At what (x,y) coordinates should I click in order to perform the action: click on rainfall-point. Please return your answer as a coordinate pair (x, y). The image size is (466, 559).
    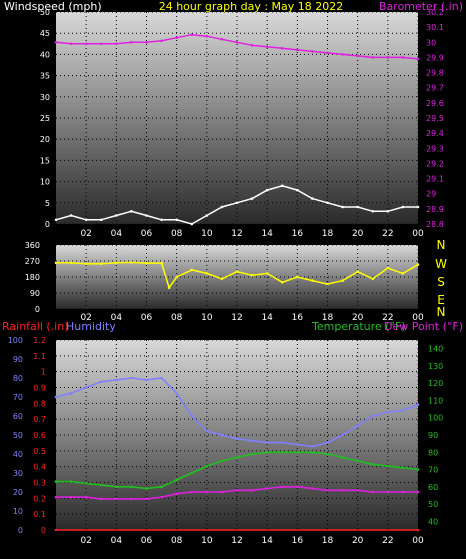
    Looking at the image, I should click on (56, 530).